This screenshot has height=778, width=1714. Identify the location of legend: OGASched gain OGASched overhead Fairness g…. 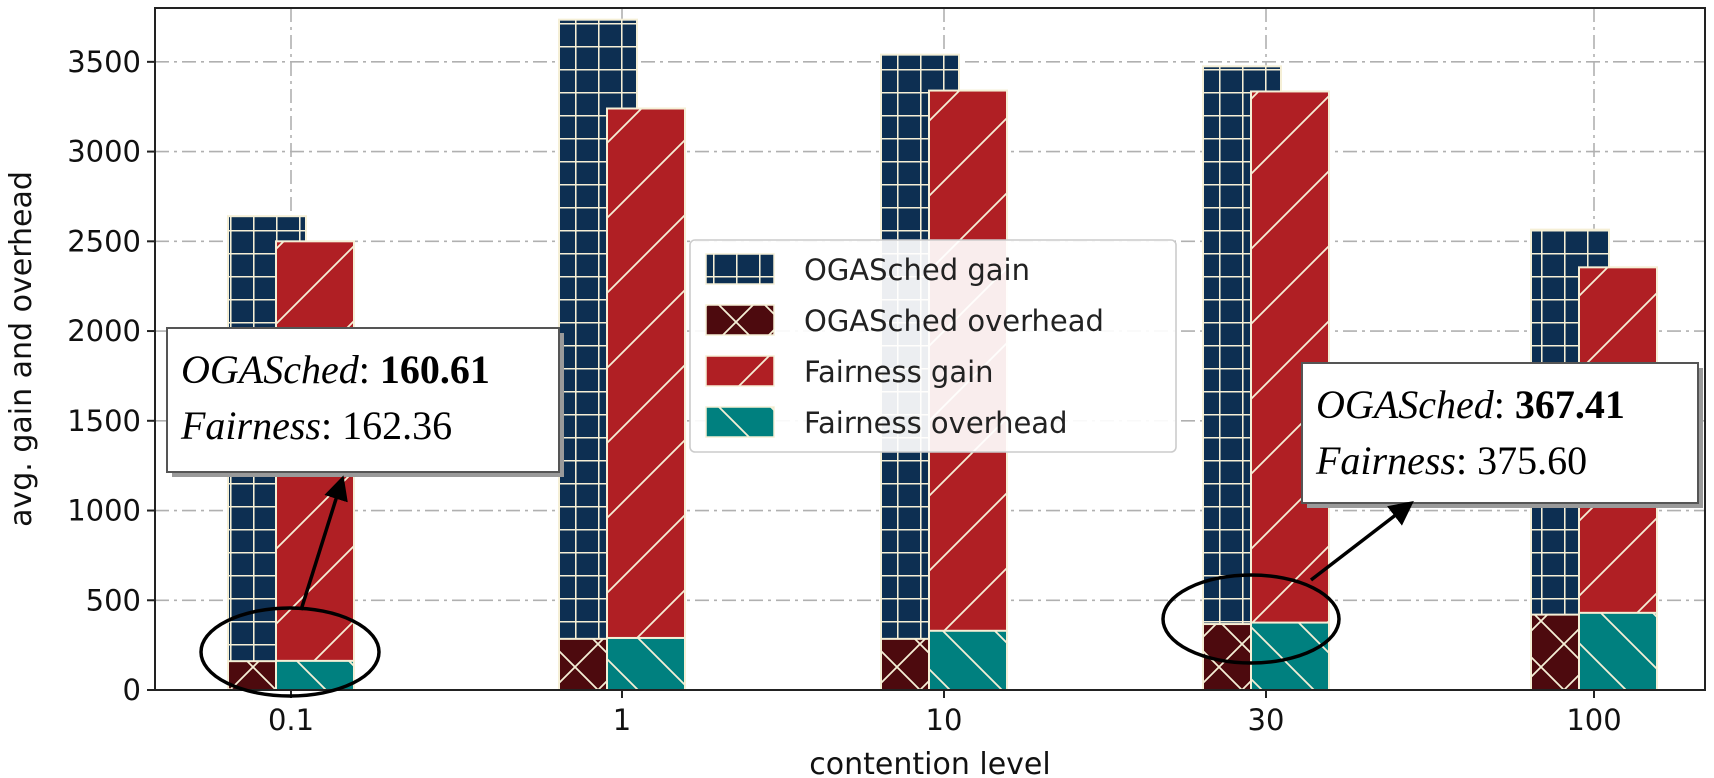
(933, 346).